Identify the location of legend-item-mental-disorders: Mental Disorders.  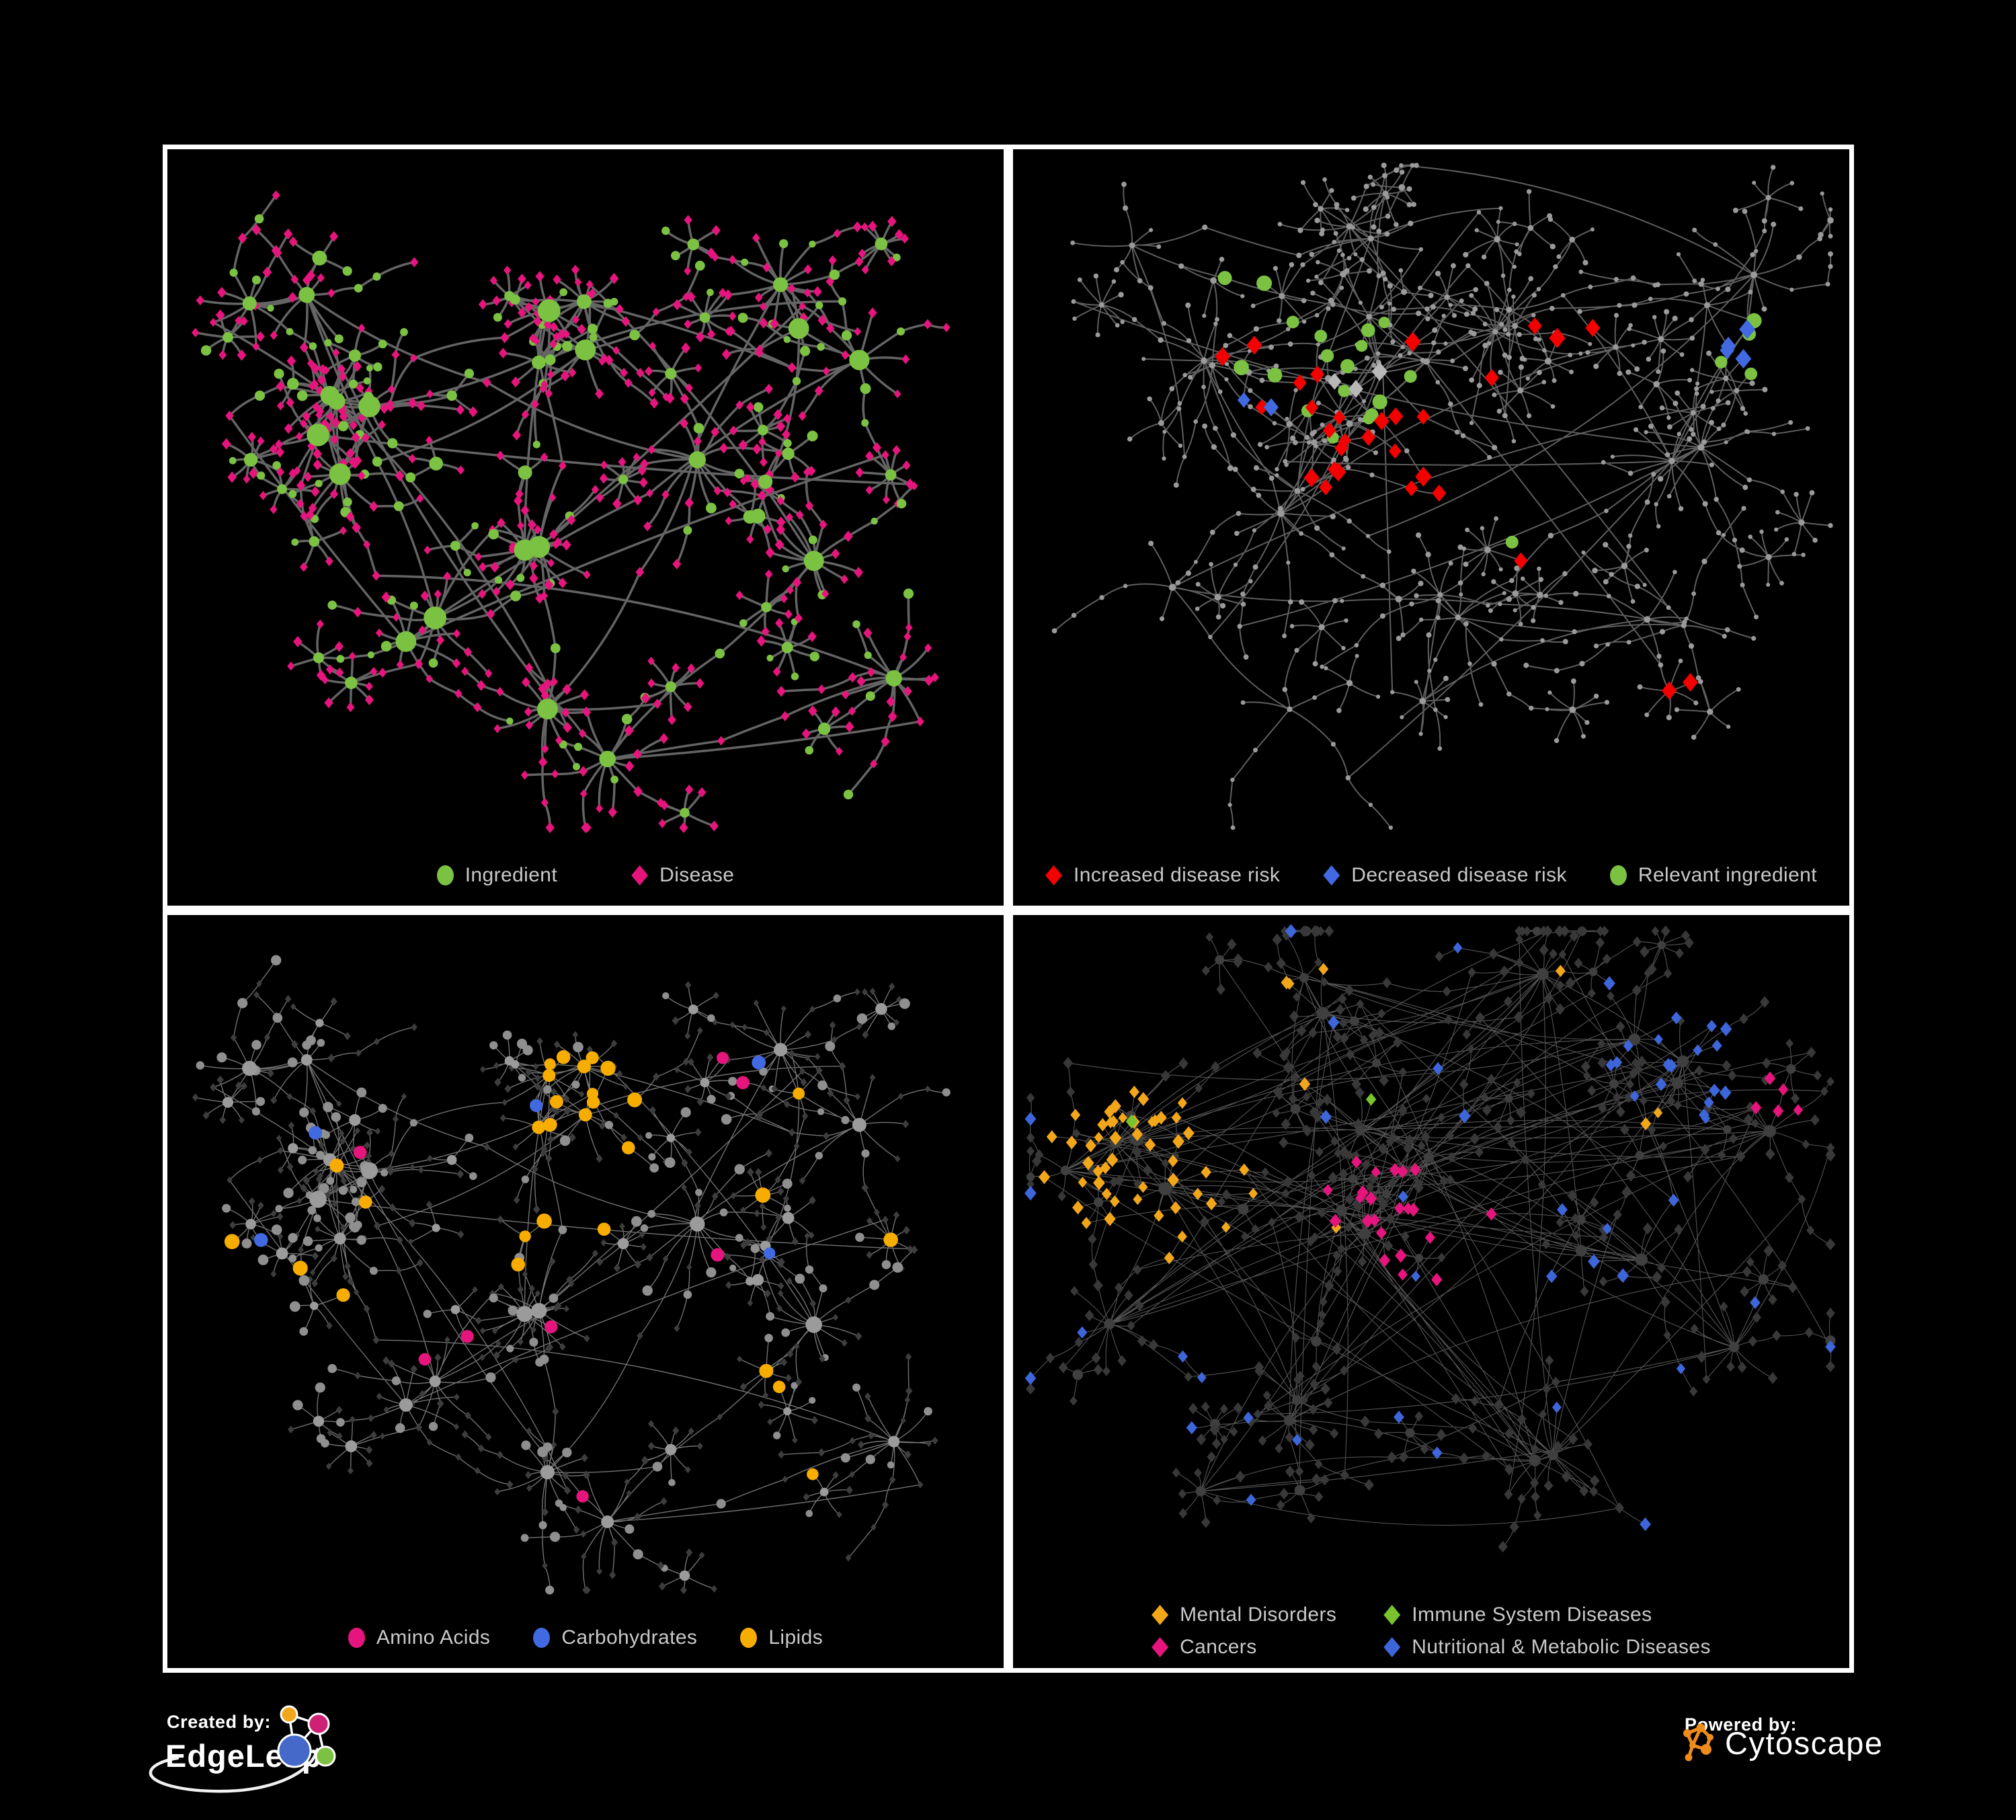
(1244, 1615).